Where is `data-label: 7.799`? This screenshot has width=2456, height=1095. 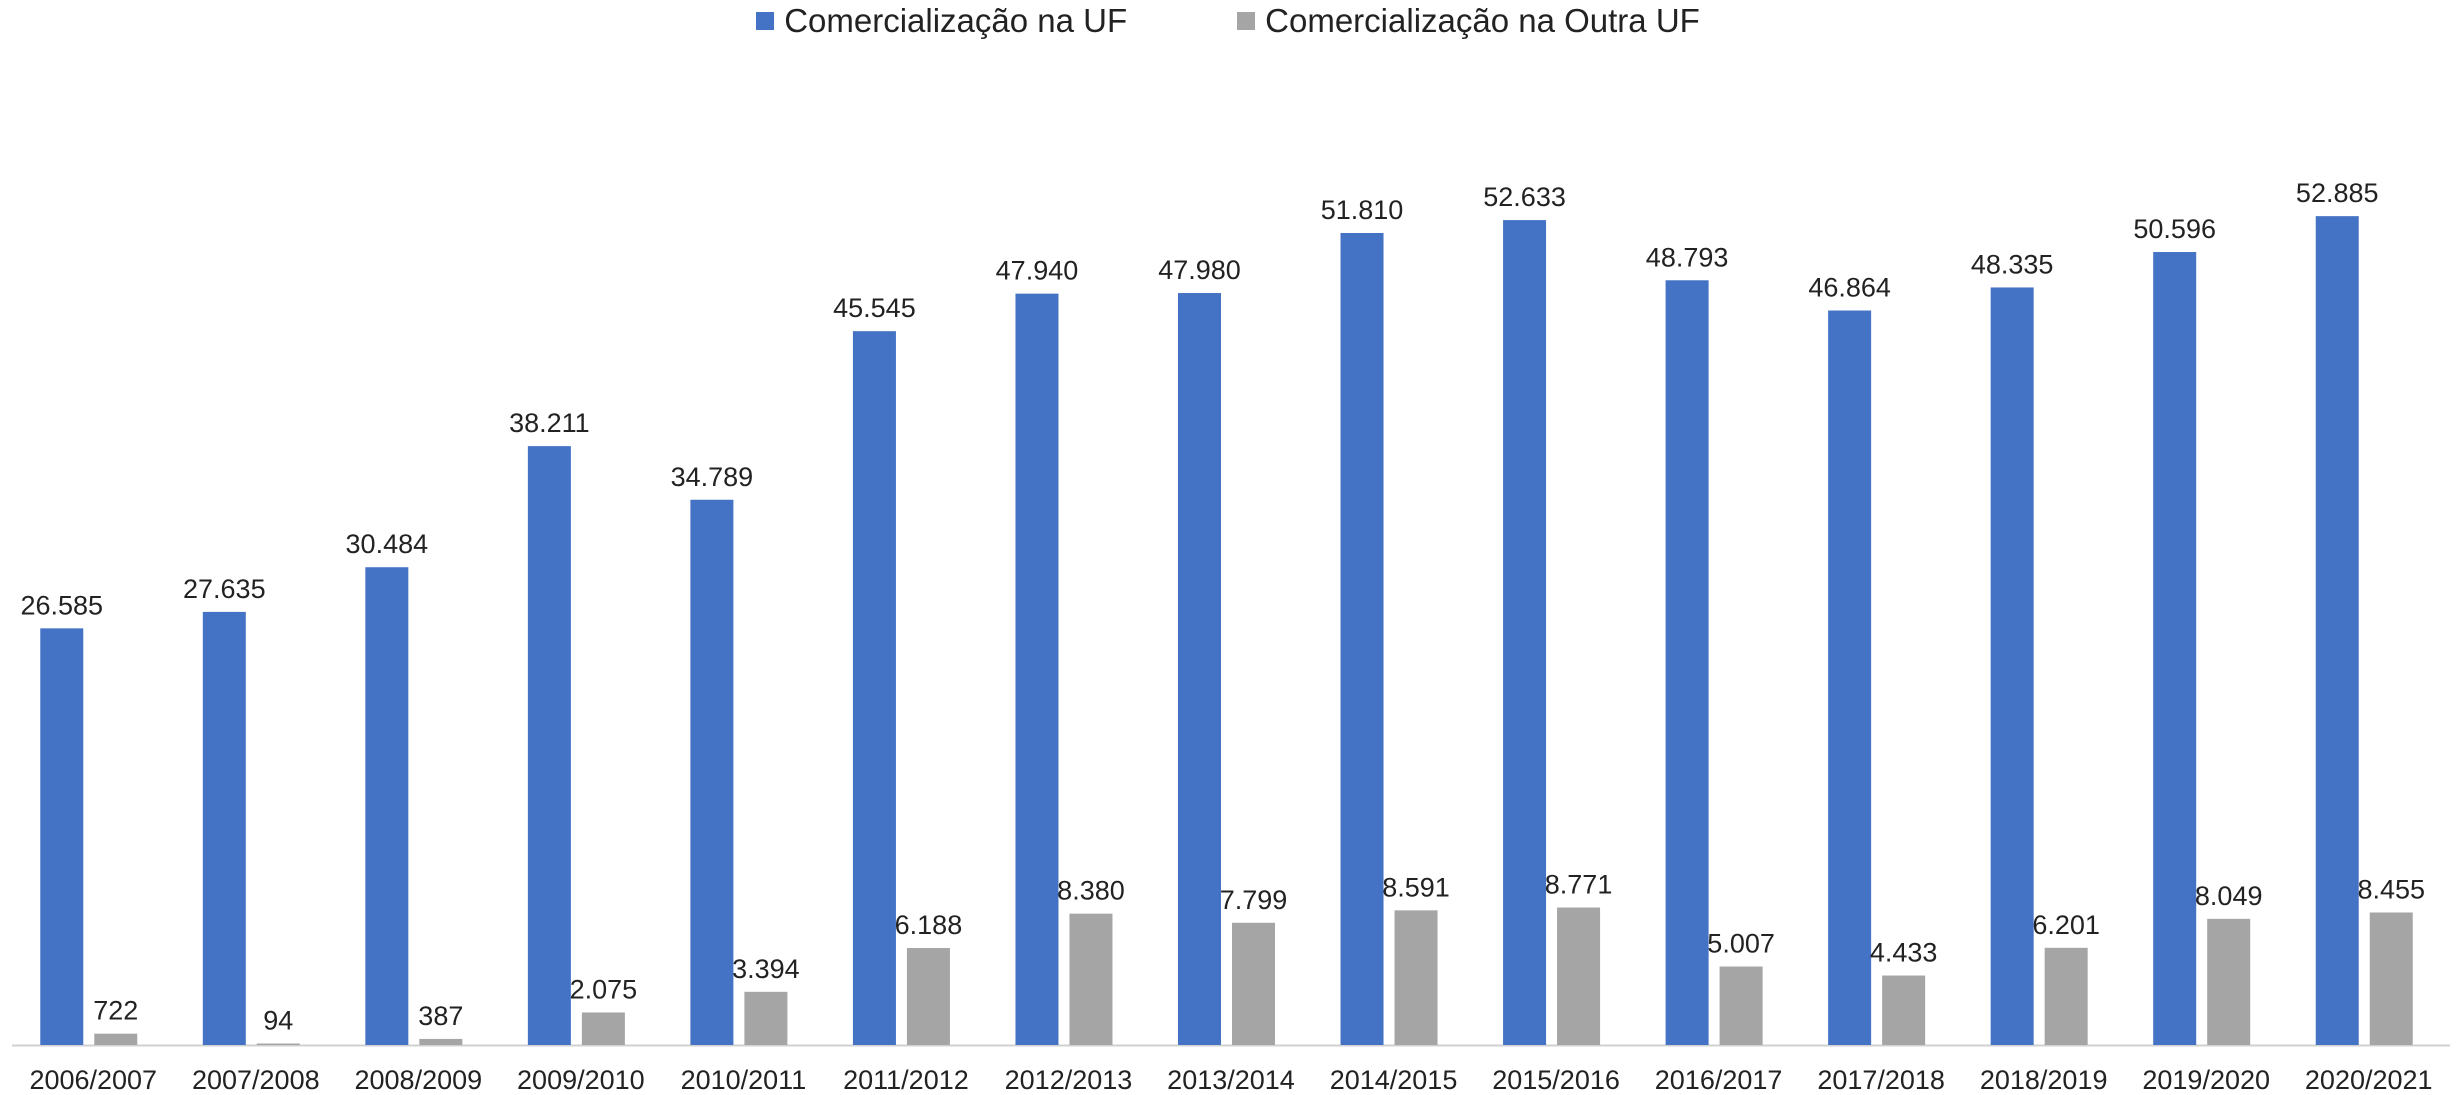 data-label: 7.799 is located at coordinates (1254, 900).